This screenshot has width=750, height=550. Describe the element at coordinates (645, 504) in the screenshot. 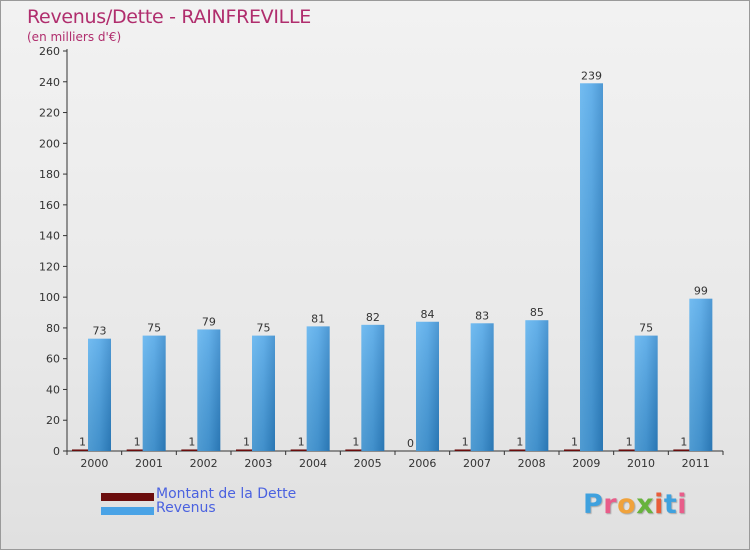

I see `logo-letter: x` at that location.